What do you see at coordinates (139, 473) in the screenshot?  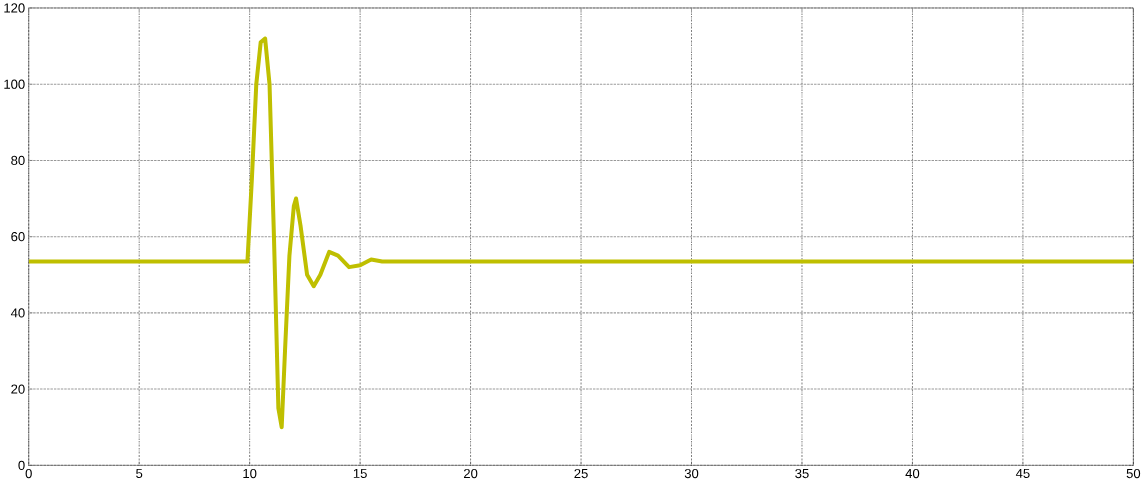 I see `x-tick-label: 5` at bounding box center [139, 473].